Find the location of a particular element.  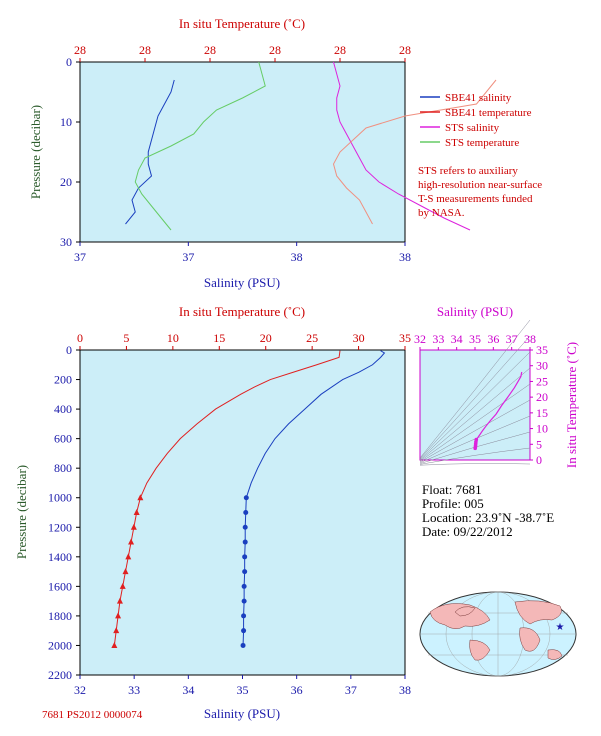

main-chart-bottom-ticks: 32 33 34 35 36 37 38 is located at coordinates (242, 686).